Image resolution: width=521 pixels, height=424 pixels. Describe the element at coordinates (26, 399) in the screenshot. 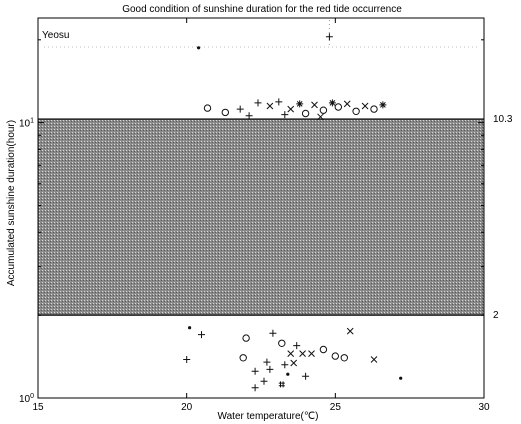

I see `y-tick-label: 10⁰` at that location.